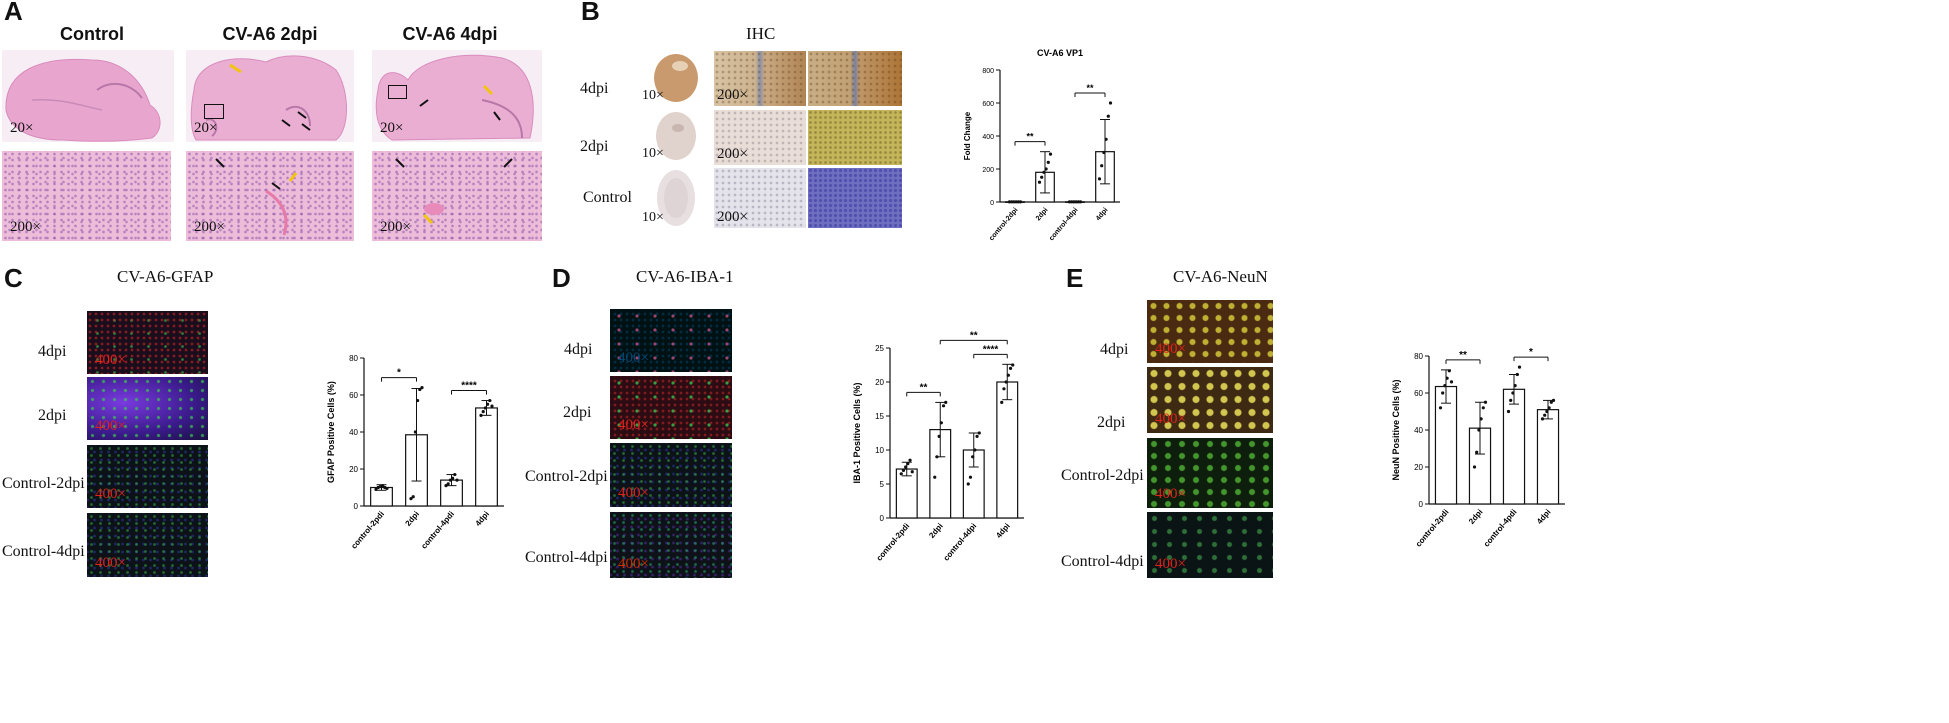  Describe the element at coordinates (1418, 356) in the screenshot. I see `y-tick-label: 80` at that location.